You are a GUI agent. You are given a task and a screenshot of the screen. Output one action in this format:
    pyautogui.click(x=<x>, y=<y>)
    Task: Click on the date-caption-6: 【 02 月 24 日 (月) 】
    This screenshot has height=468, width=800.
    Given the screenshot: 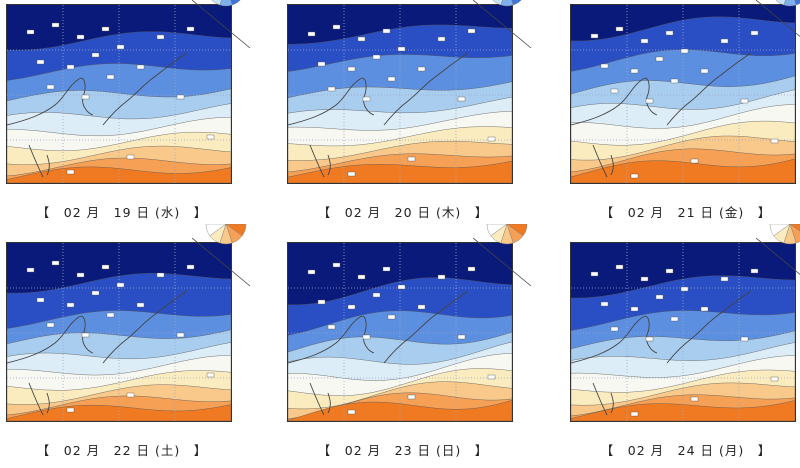 What is the action you would take?
    pyautogui.click(x=686, y=450)
    